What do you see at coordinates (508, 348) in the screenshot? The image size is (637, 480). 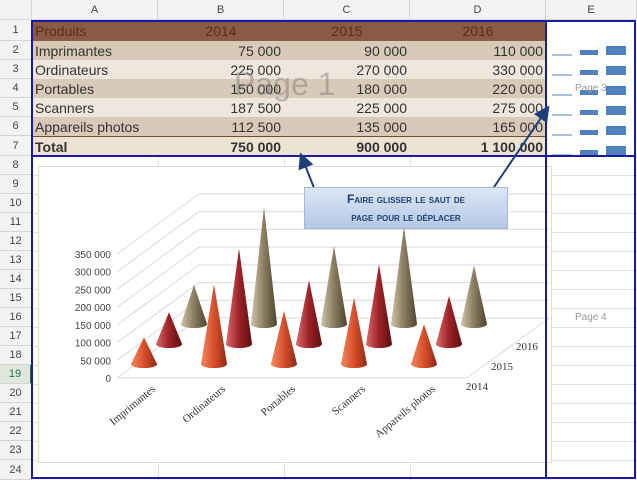 I see `floor-right-edge` at bounding box center [508, 348].